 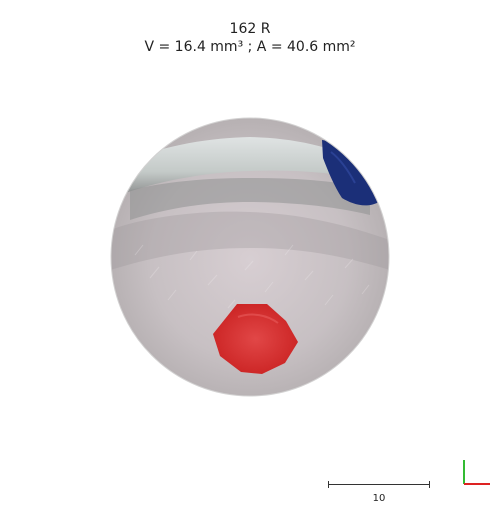 I want to click on scale-bar: 10, so click(x=379, y=492).